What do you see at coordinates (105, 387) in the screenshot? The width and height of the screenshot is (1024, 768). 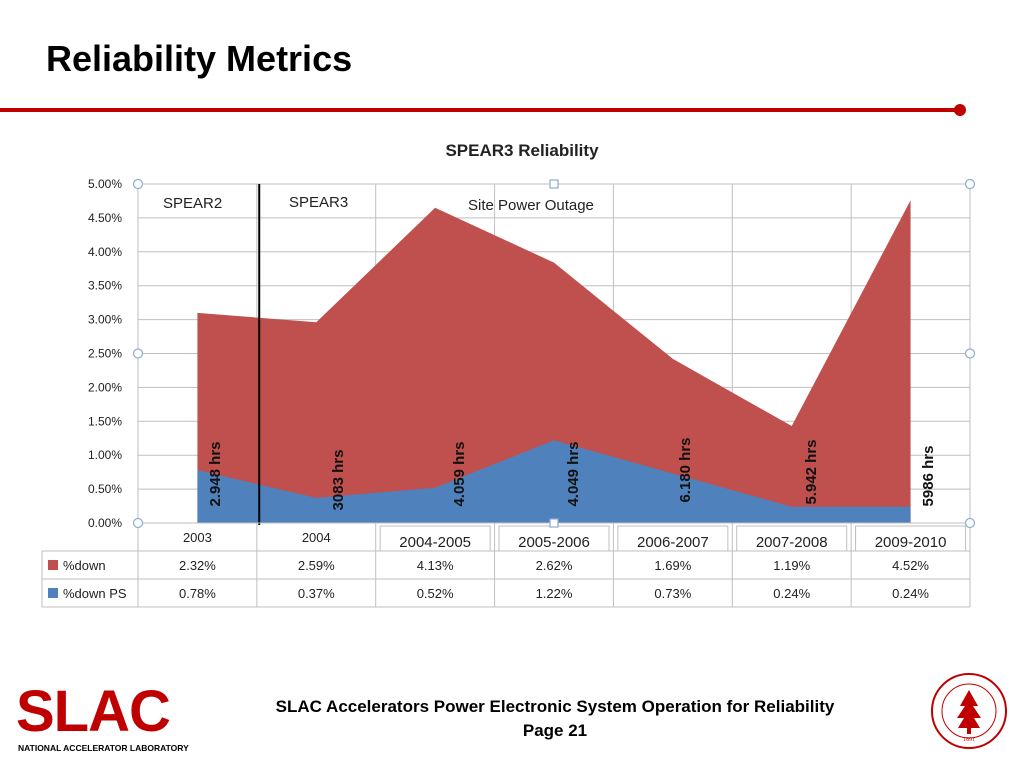 I see `y-tick-label: 2.00%` at bounding box center [105, 387].